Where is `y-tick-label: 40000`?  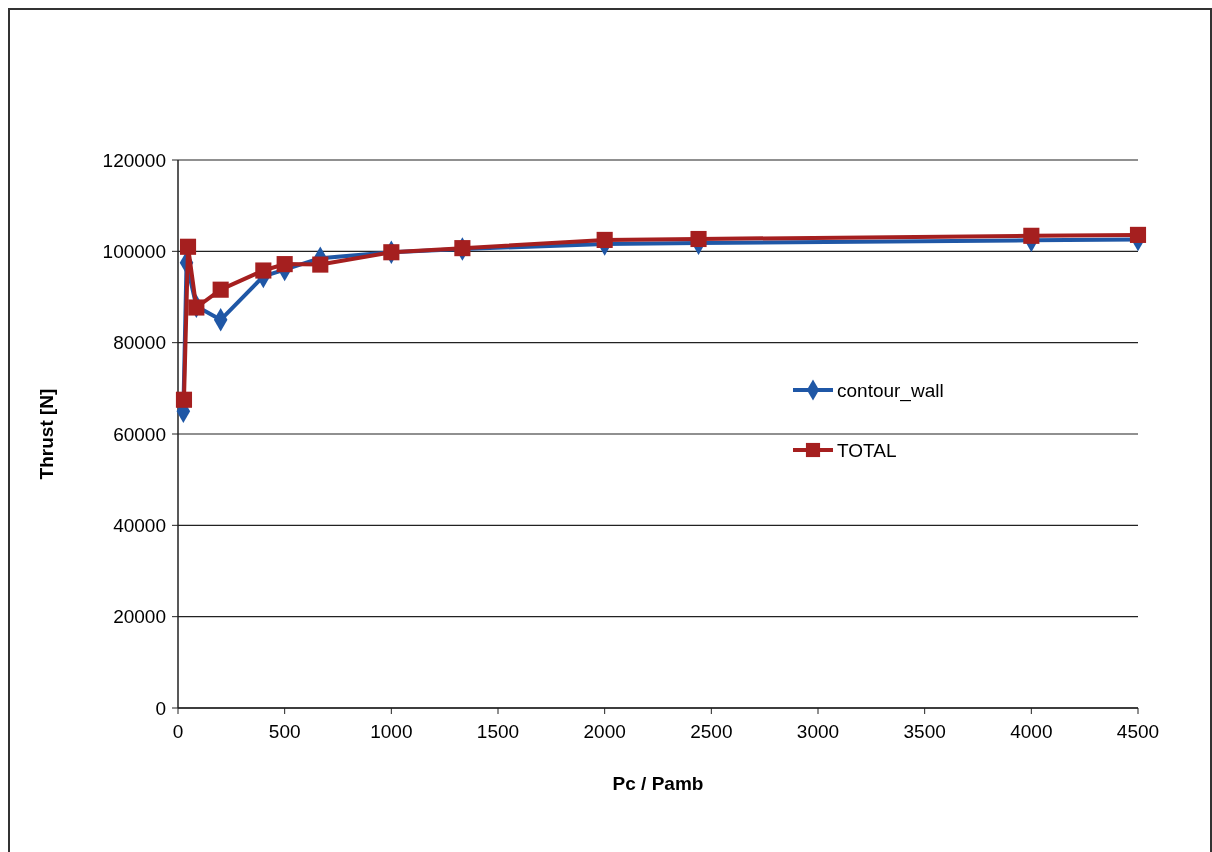
y-tick-label: 40000 is located at coordinates (139, 525).